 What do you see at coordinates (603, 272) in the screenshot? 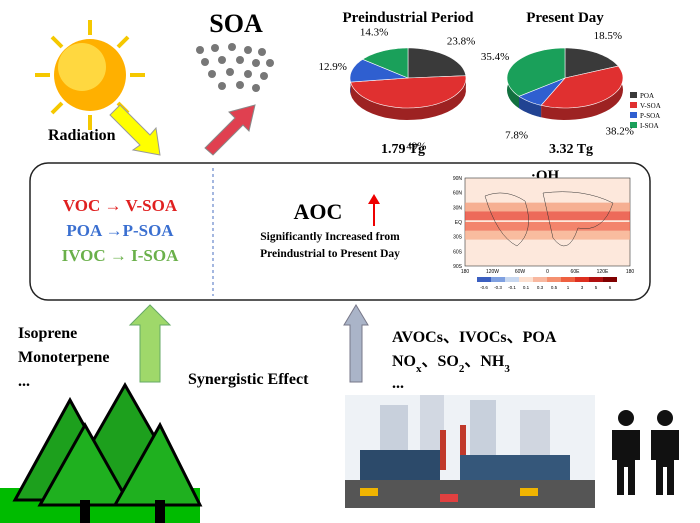
I see `map-lon-label: 120E` at bounding box center [603, 272].